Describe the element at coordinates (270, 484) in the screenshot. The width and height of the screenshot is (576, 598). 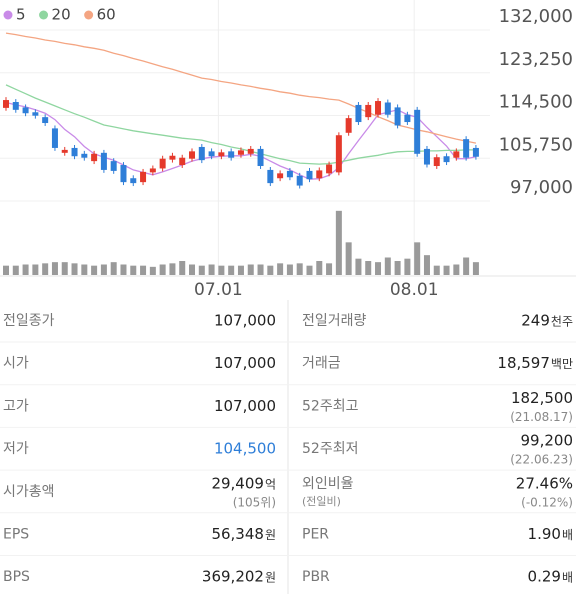
I see `value-unit: 억` at that location.